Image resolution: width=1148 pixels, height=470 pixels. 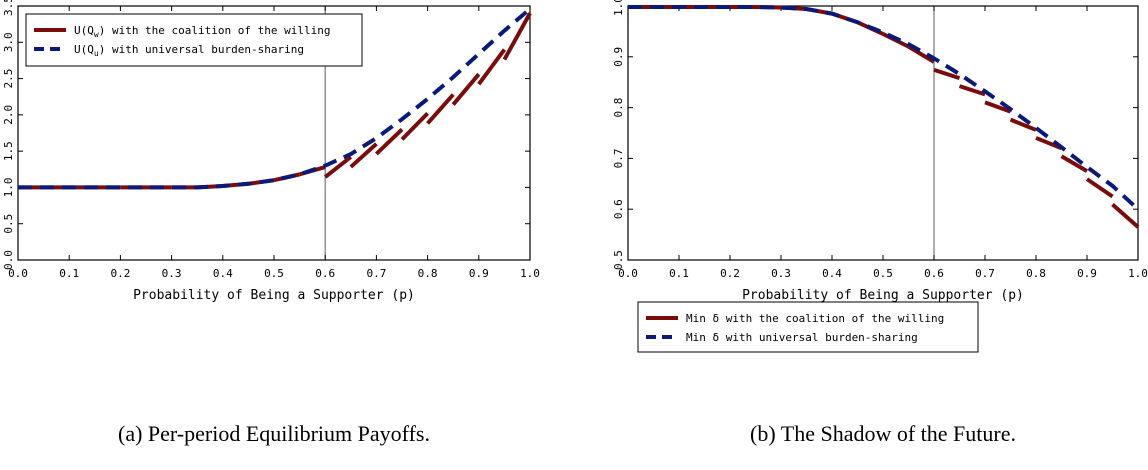 What do you see at coordinates (8, 151) in the screenshot?
I see `y-tick-label: 1.5` at bounding box center [8, 151].